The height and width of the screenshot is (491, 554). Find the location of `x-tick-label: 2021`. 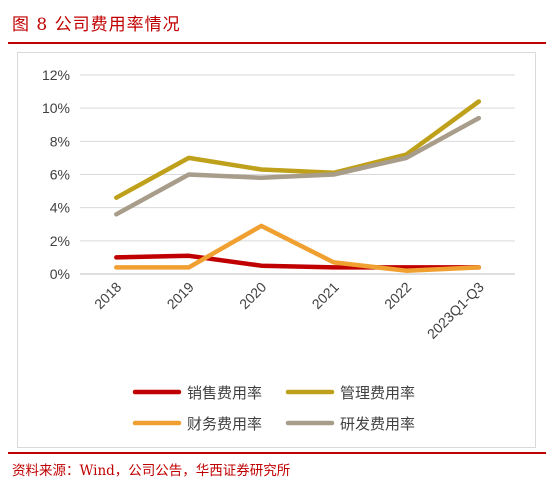

x-tick-label: 2021 is located at coordinates (325, 295).